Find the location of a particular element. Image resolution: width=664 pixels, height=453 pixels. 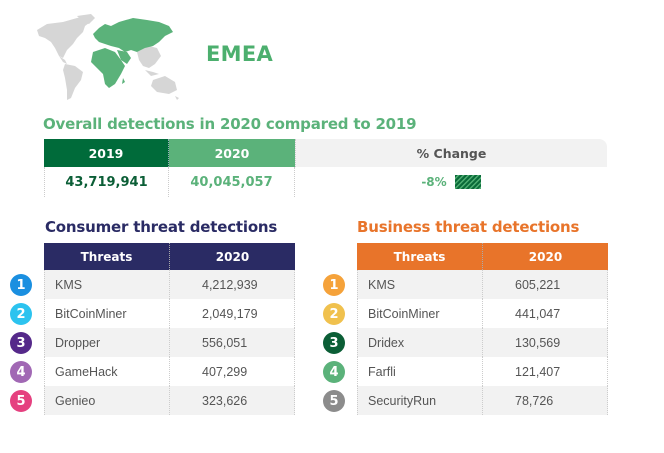

header-change: % Change is located at coordinates (451, 153).